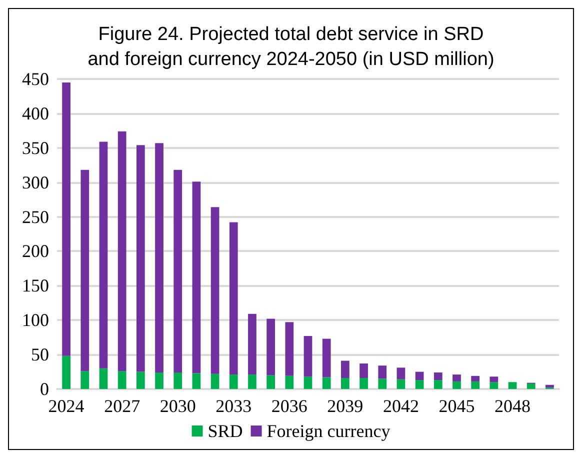 The width and height of the screenshot is (582, 458). I want to click on y-tick-label: 150, so click(35, 286).